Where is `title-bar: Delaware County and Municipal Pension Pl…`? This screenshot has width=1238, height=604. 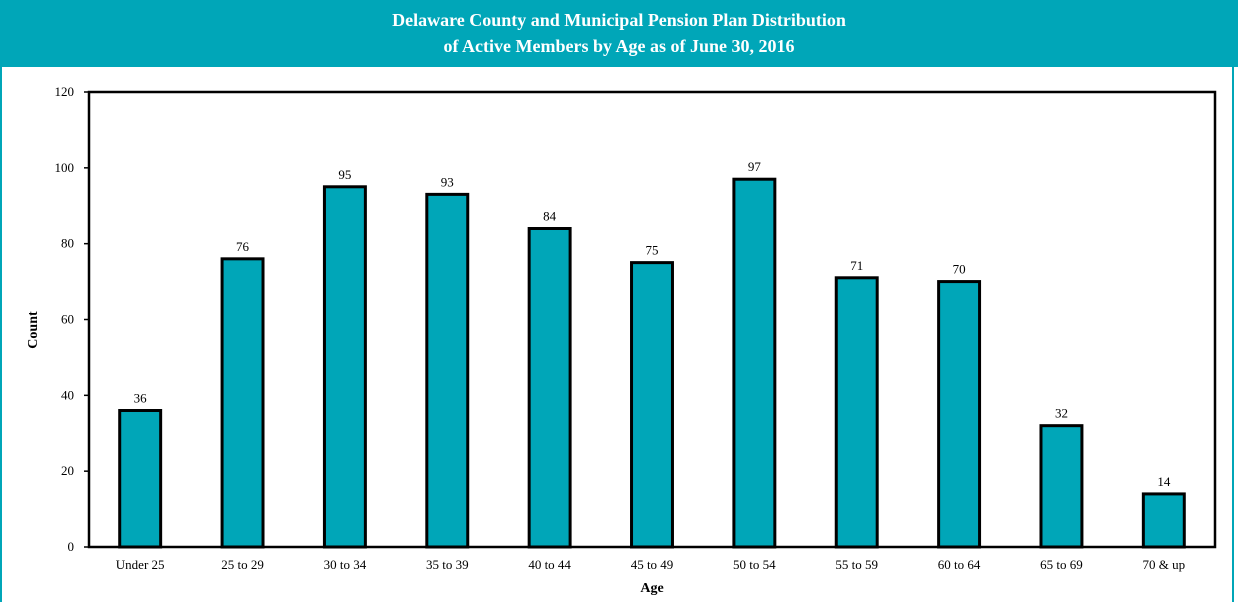
title-bar: Delaware County and Municipal Pension Pl… is located at coordinates (619, 33).